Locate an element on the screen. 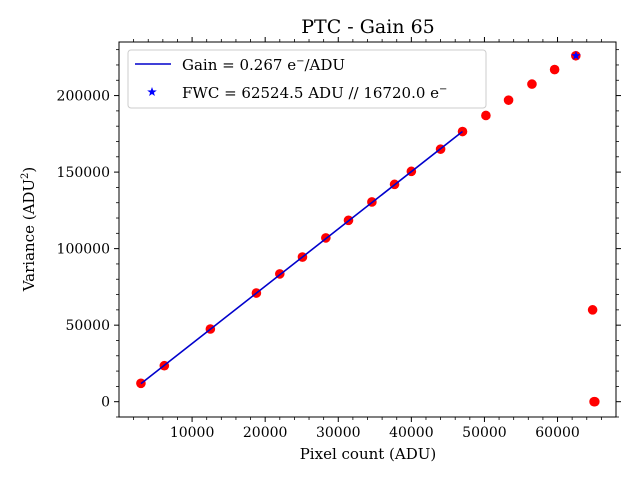 This screenshot has width=640, height=480. x-tick-label: 10000 is located at coordinates (192, 433).